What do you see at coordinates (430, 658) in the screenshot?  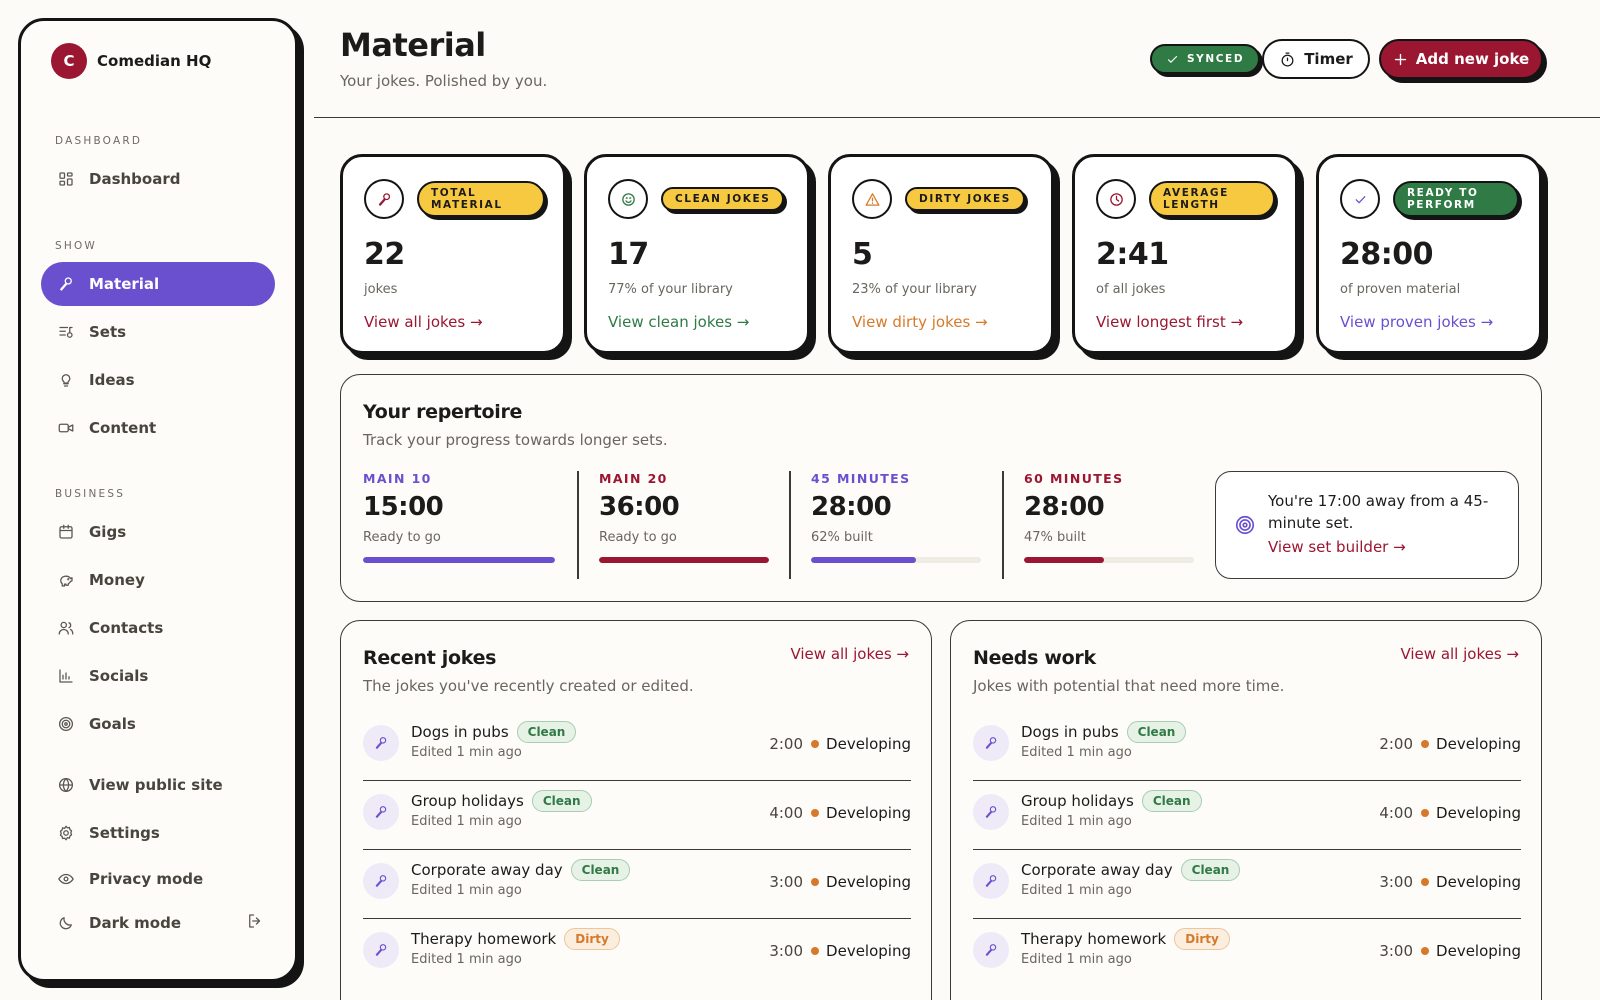 I see `recent-jokes-title: Recent jokes` at bounding box center [430, 658].